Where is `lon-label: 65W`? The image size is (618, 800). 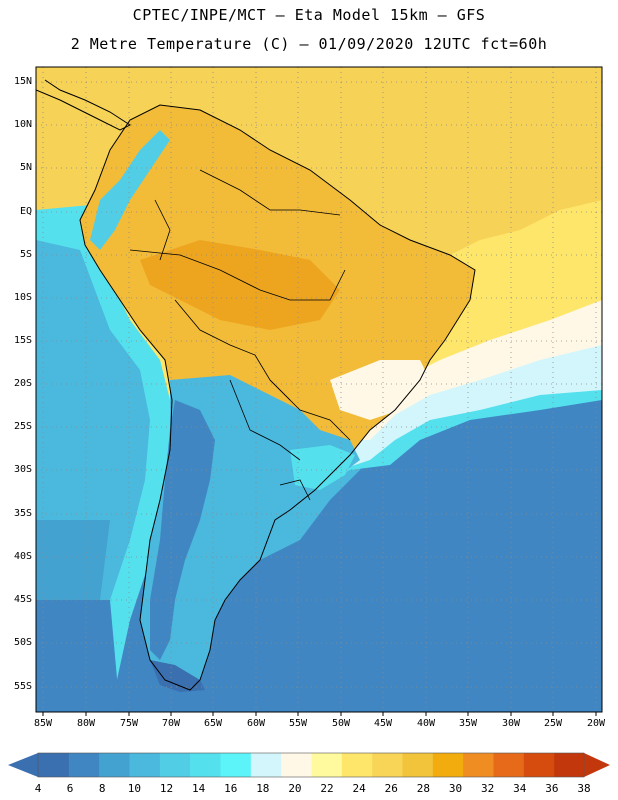
lon-label: 65W is located at coordinates (213, 723).